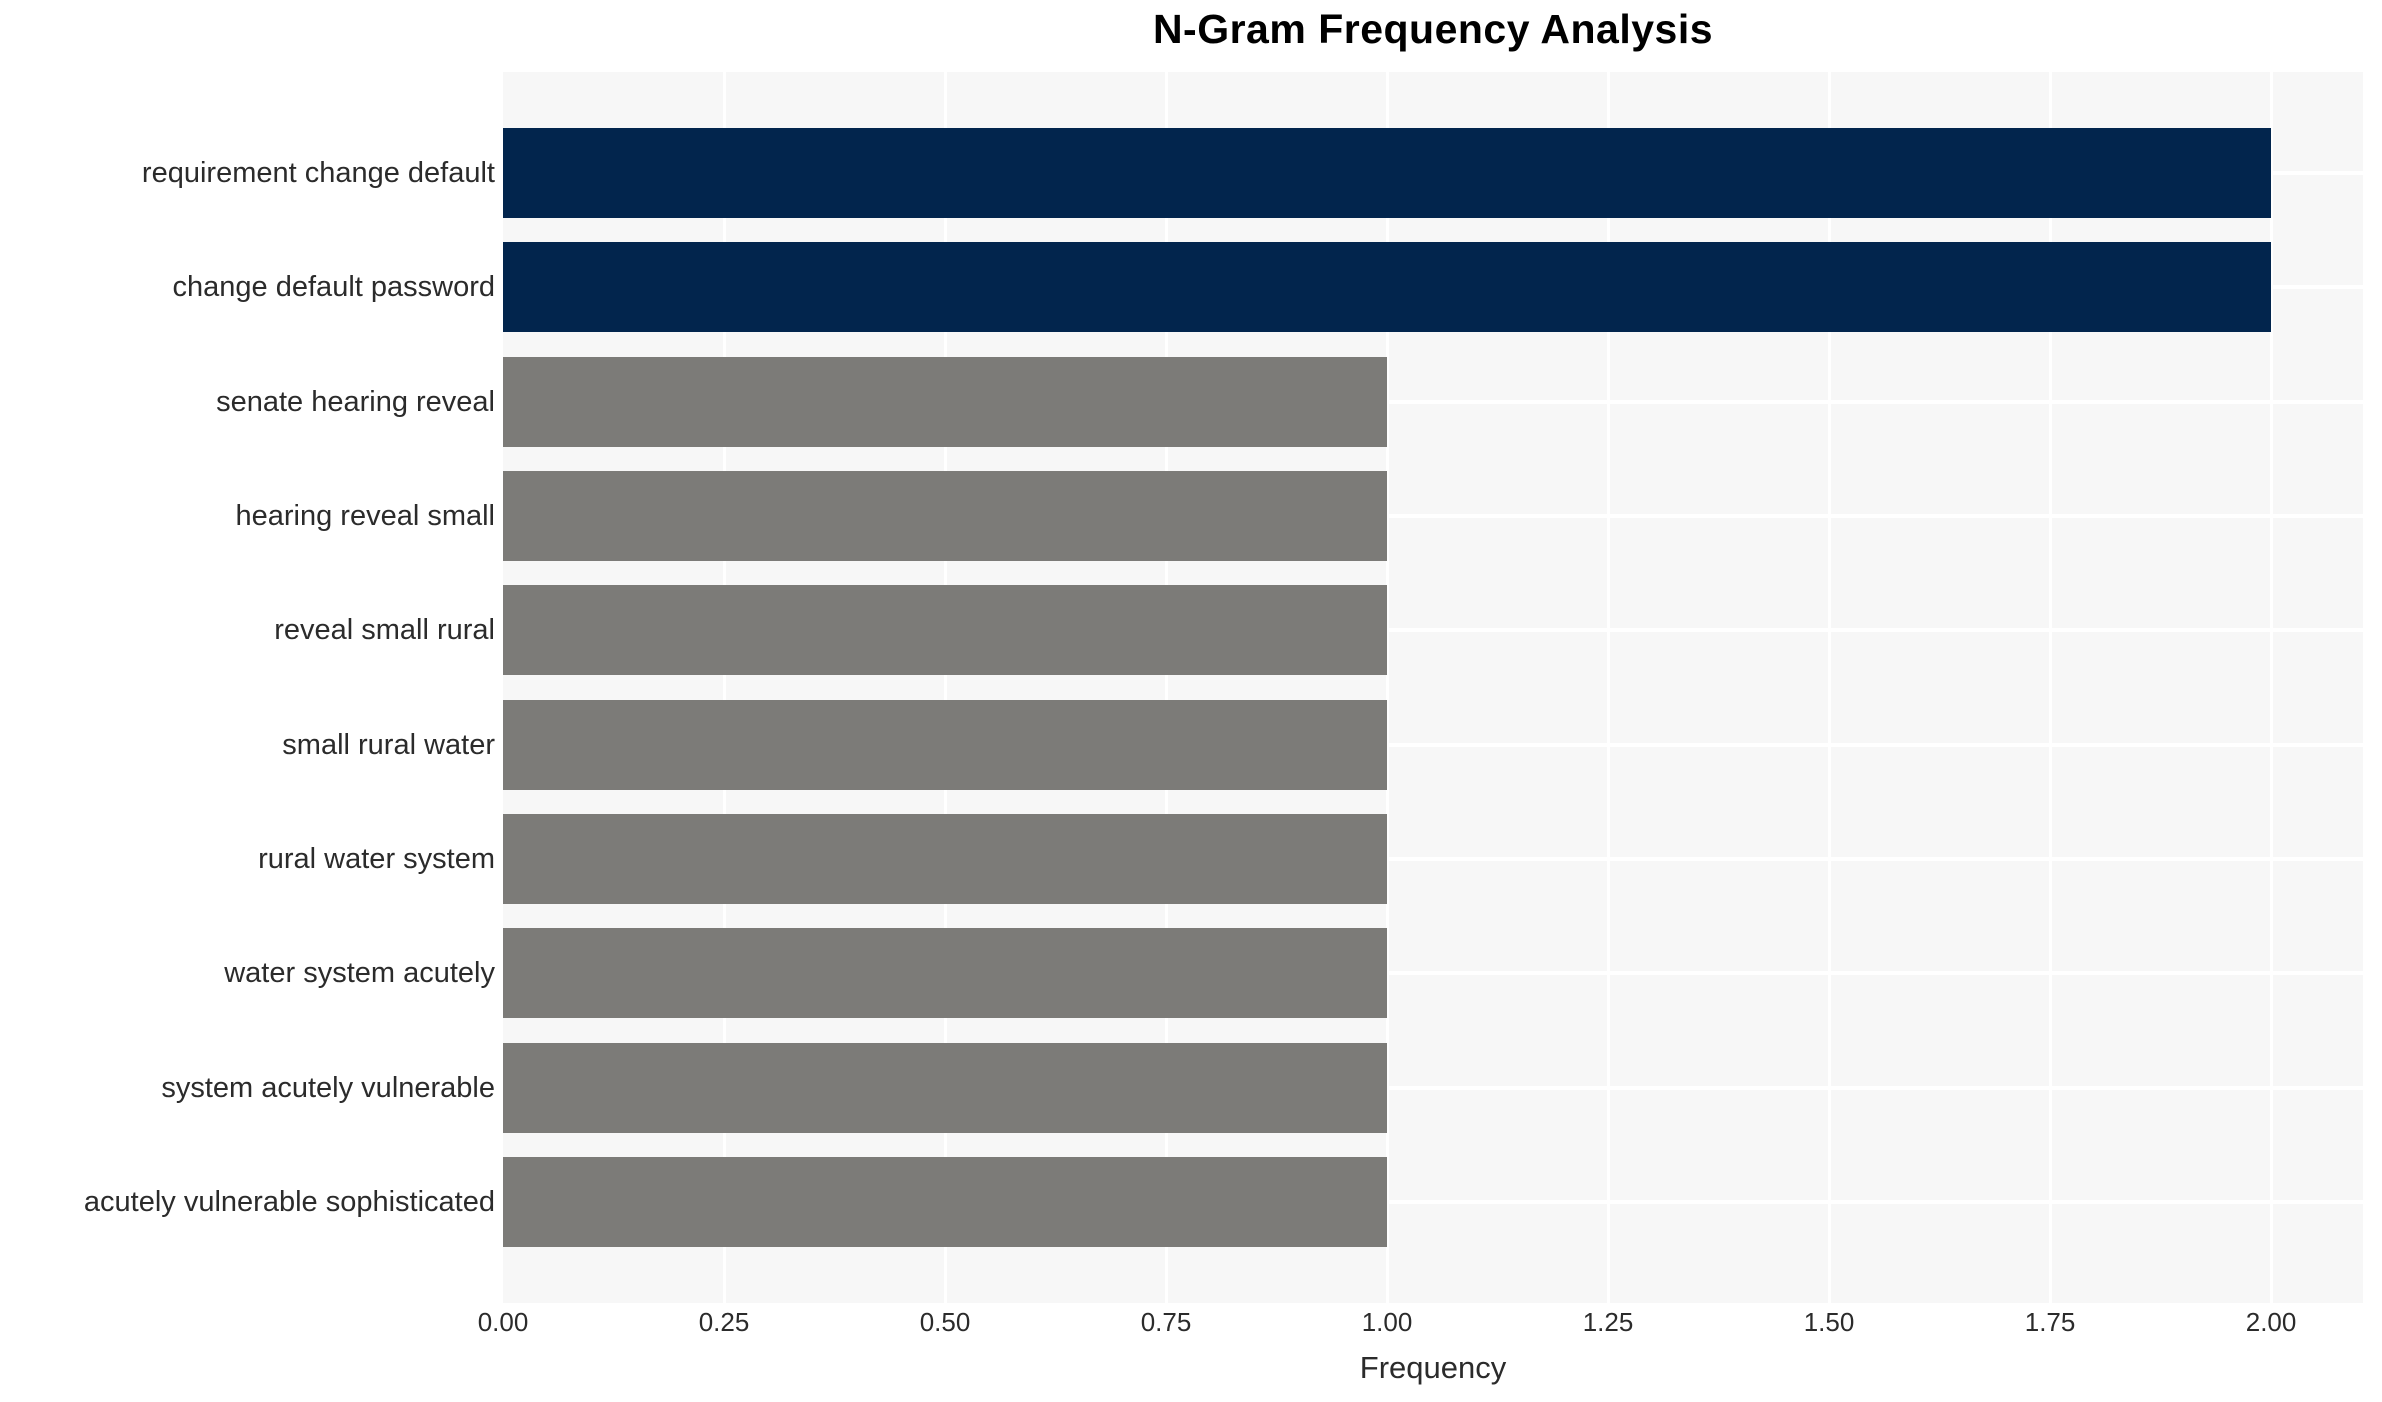 The height and width of the screenshot is (1402, 2382). What do you see at coordinates (945, 1322) in the screenshot?
I see `x-tick-label-0.50: 0.50` at bounding box center [945, 1322].